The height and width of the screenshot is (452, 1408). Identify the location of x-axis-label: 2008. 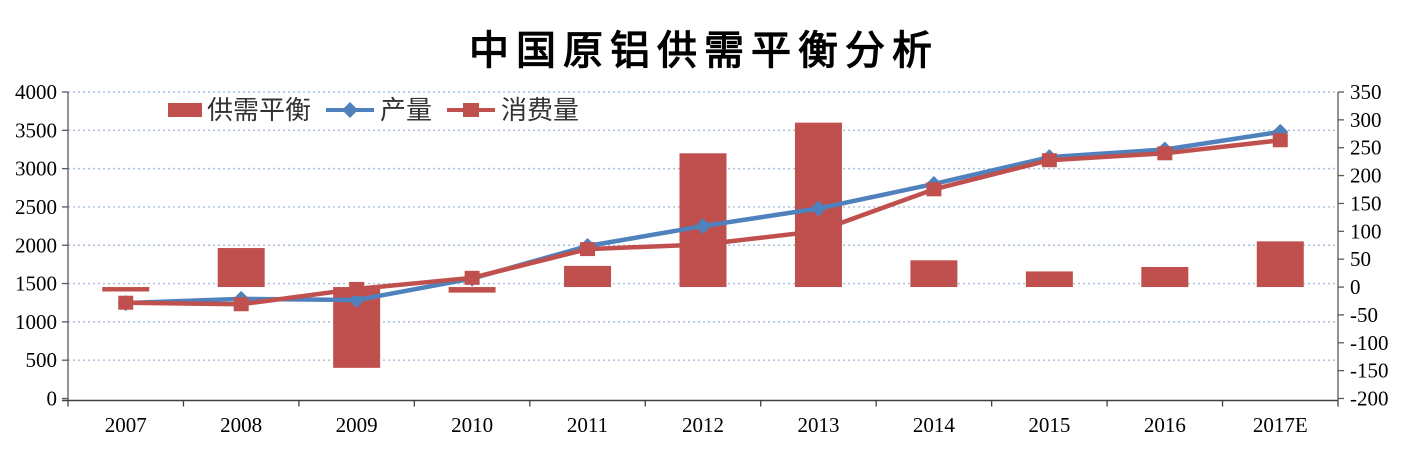
(241, 425).